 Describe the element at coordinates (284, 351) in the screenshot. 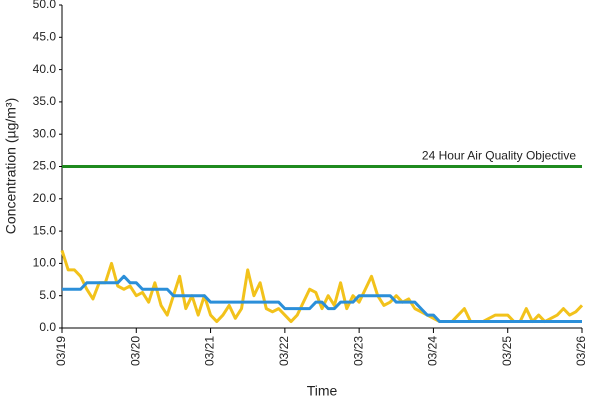

I see `x-tick-label: 03/22` at that location.